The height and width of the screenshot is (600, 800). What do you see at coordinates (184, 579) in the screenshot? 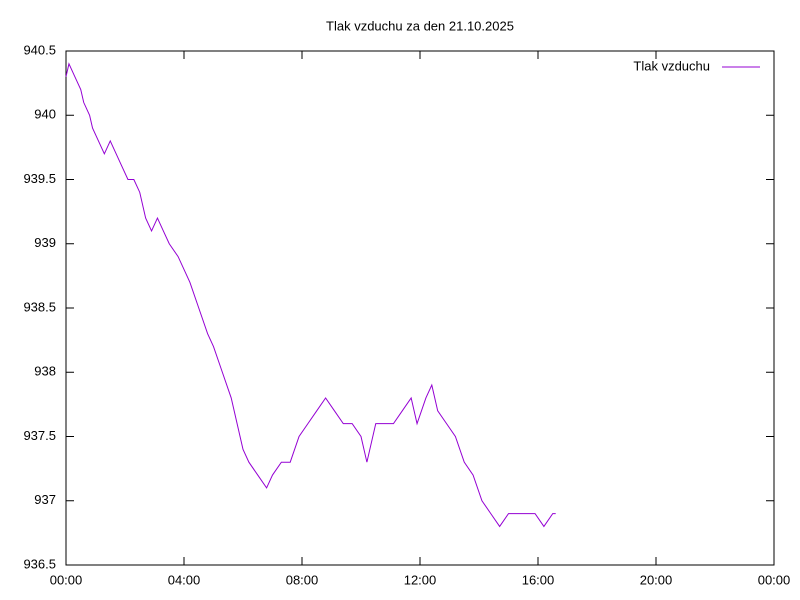
I see `x-tick-label: 04:00` at bounding box center [184, 579].